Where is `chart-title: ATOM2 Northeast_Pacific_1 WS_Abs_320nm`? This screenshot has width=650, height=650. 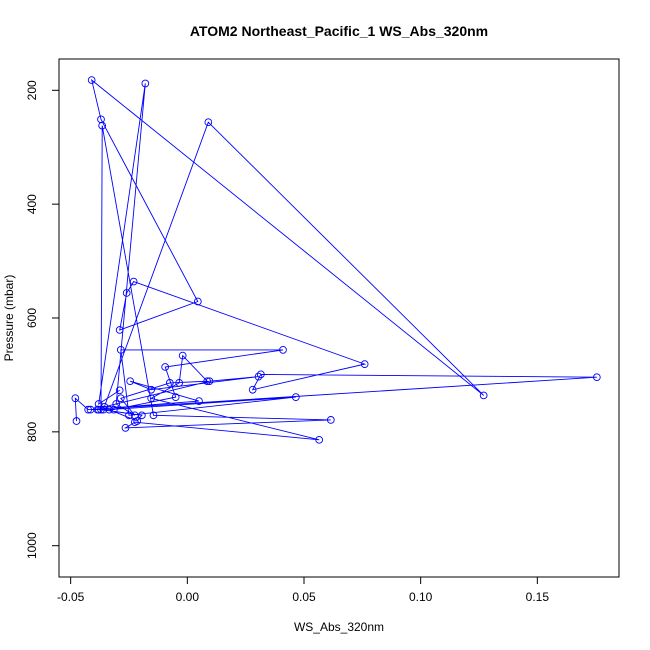
chart-title: ATOM2 Northeast_Pacific_1 WS_Abs_320nm is located at coordinates (339, 31).